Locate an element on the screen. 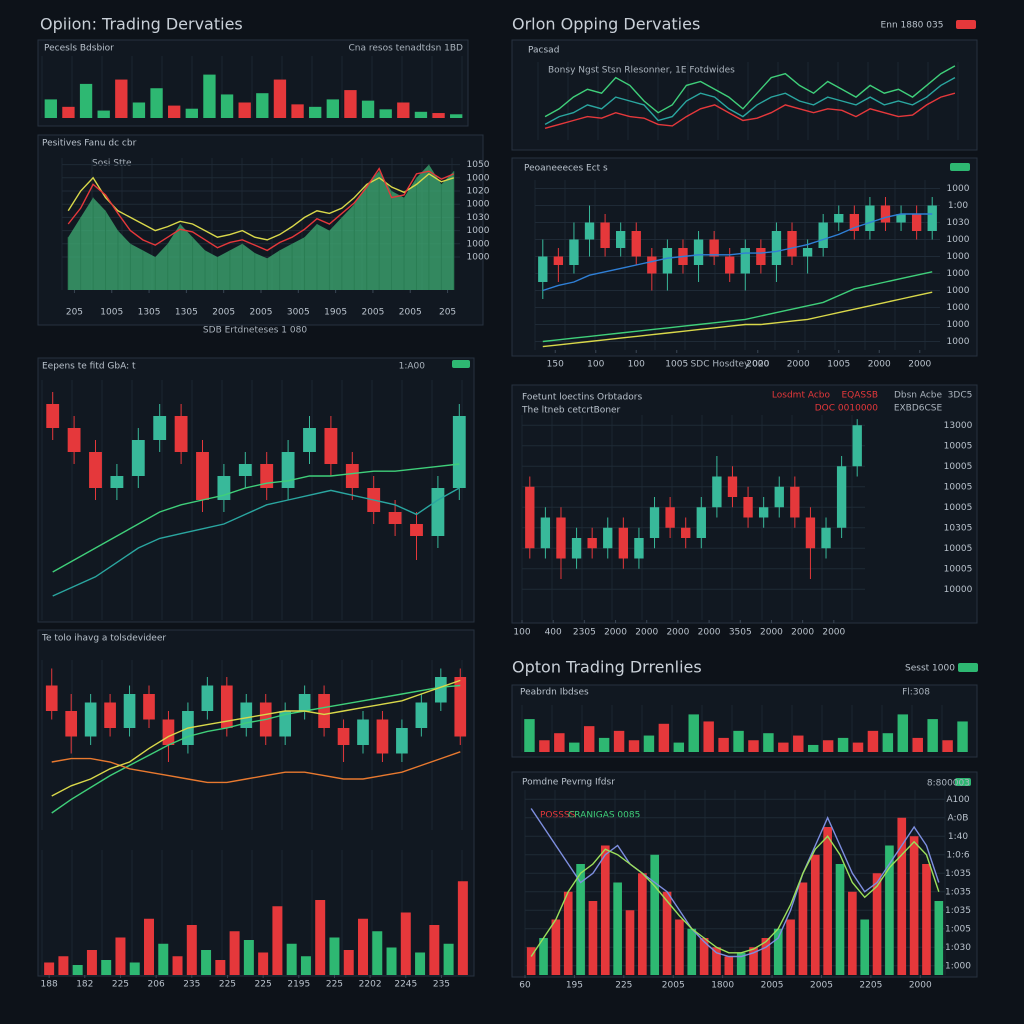 The image size is (1024, 1024). heading: Opiion: Trading Dervaties is located at coordinates (141, 24).